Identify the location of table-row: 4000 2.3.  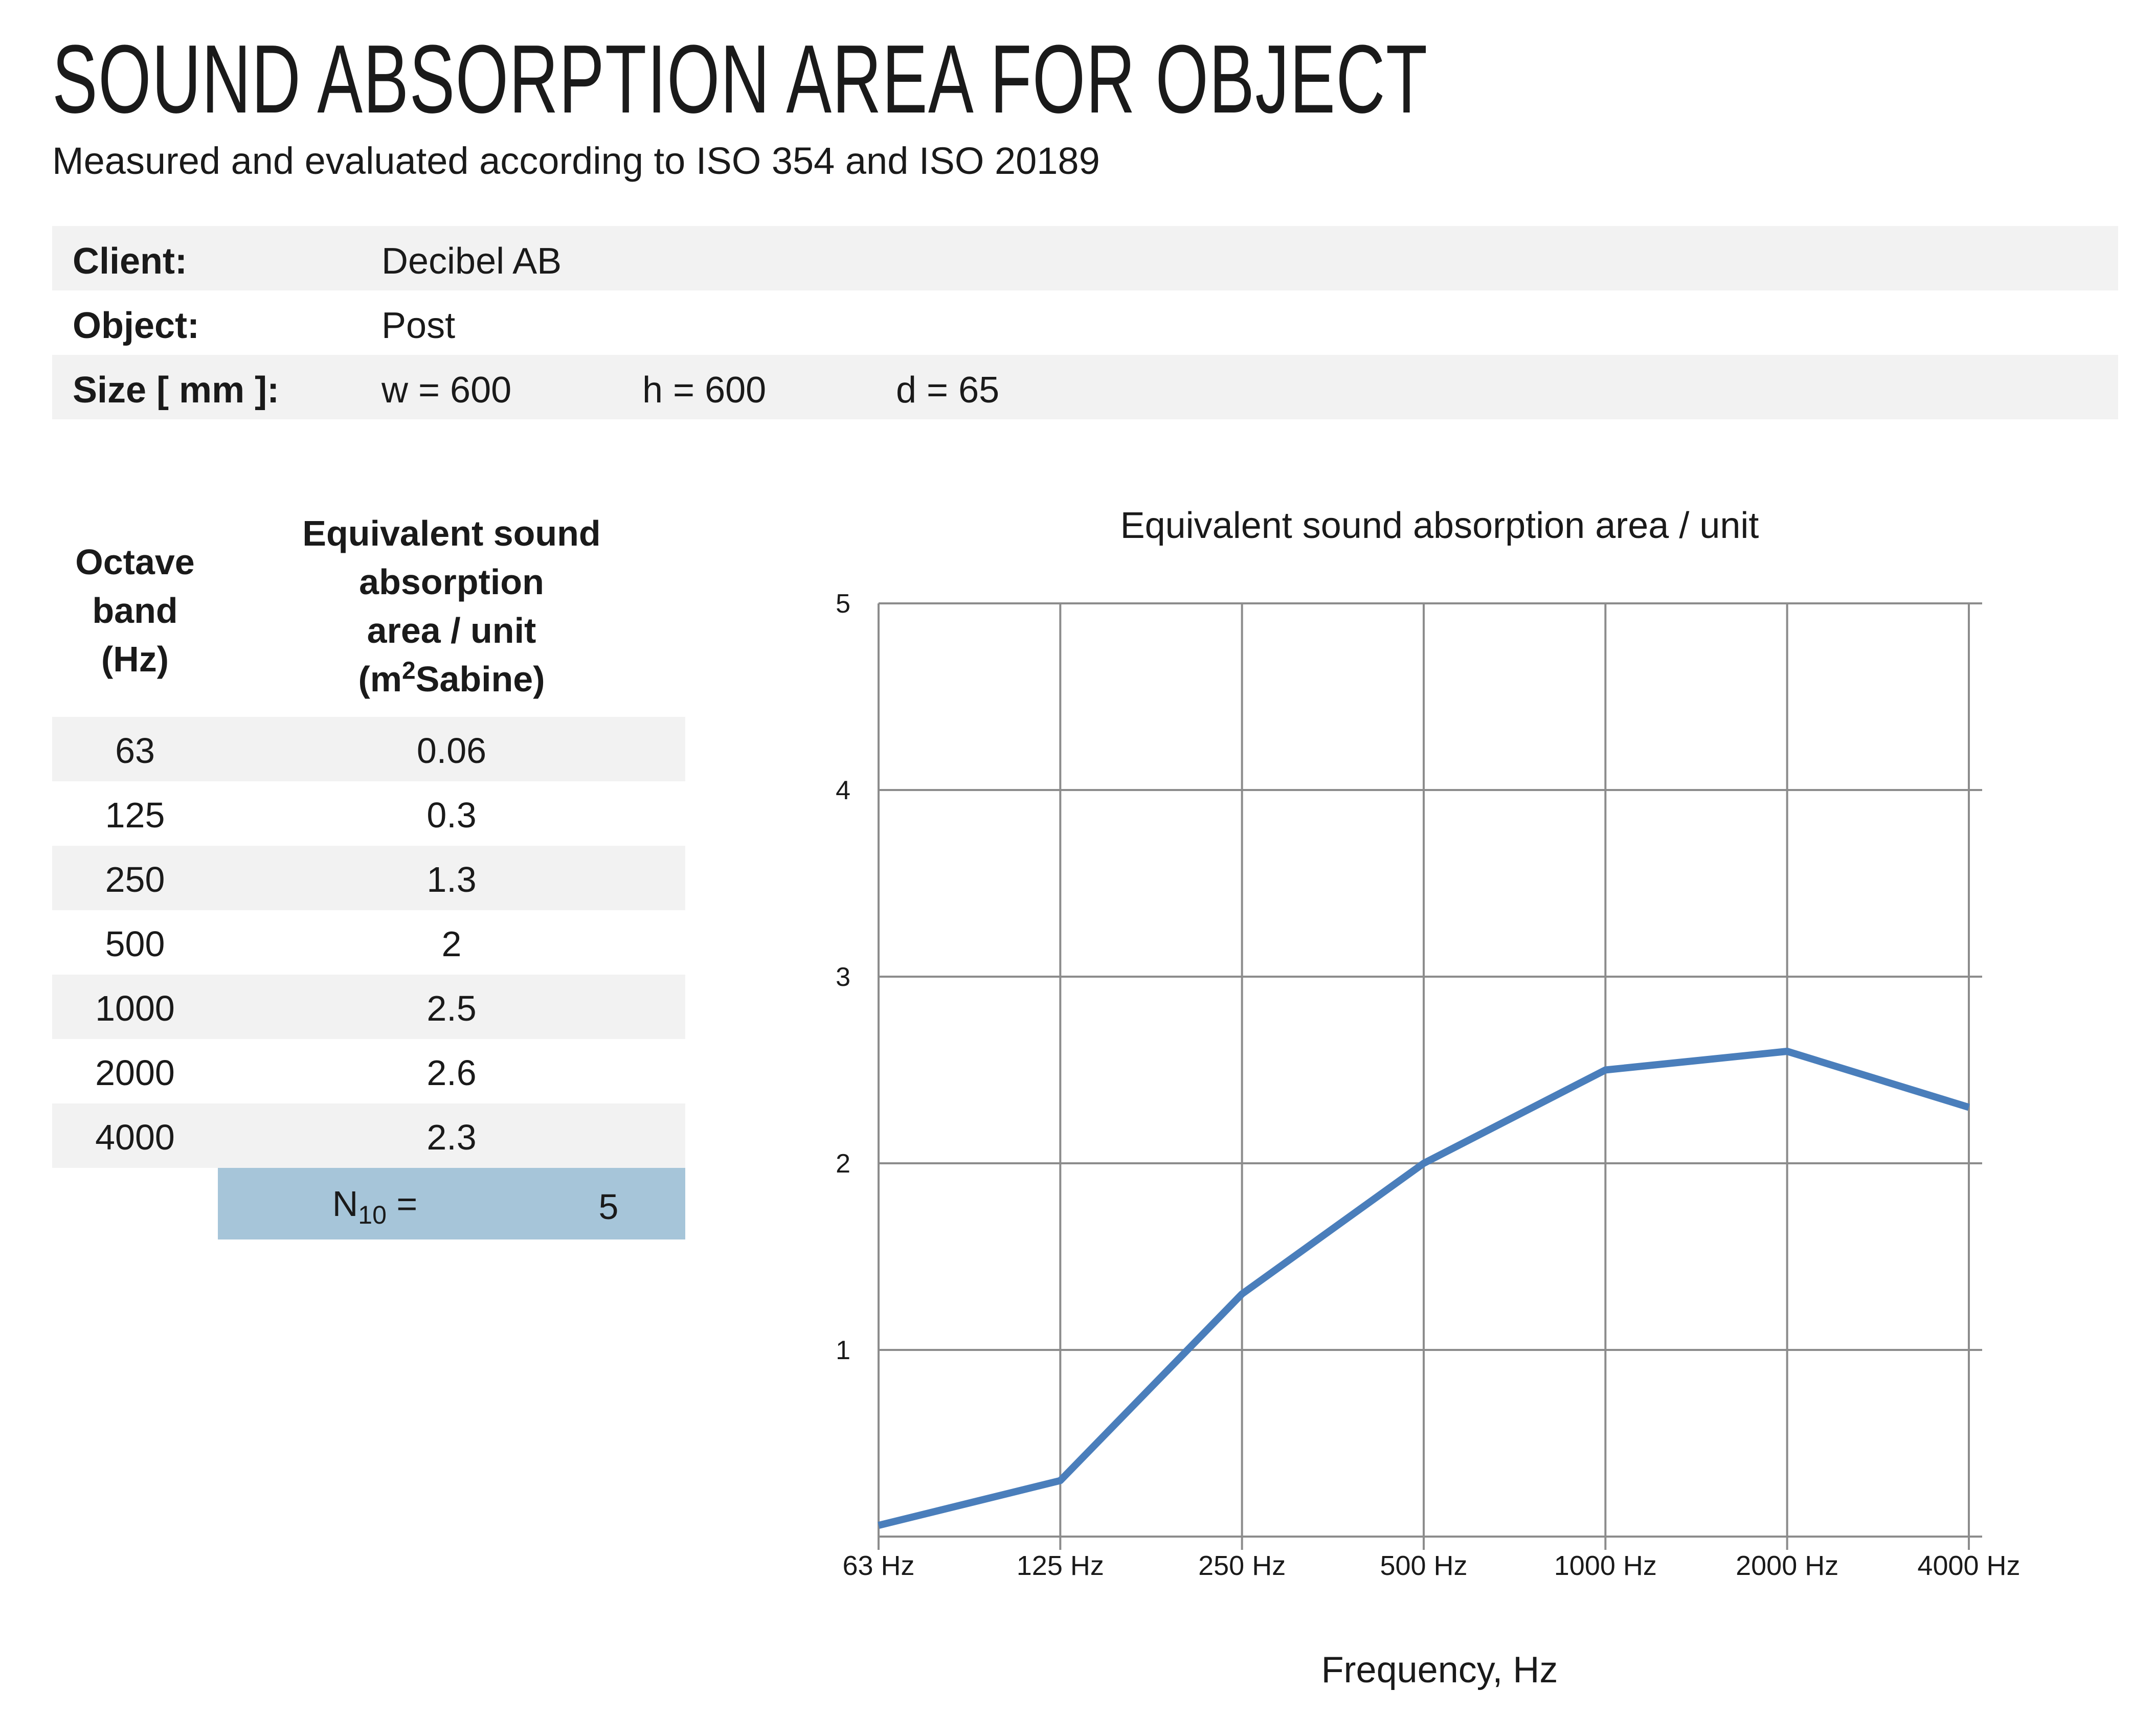
(368, 1135).